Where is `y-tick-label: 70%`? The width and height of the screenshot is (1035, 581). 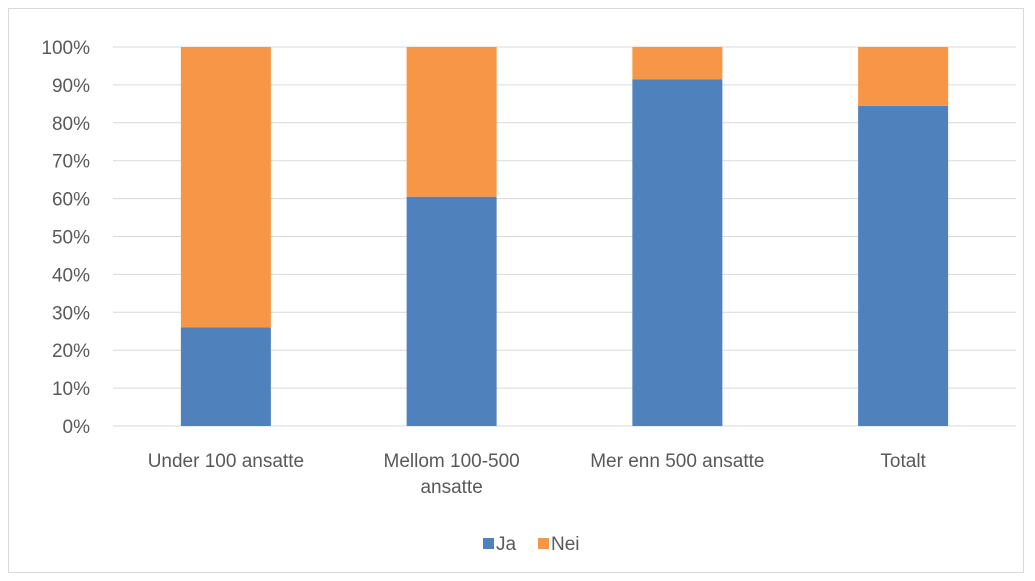 y-tick-label: 70% is located at coordinates (71, 162).